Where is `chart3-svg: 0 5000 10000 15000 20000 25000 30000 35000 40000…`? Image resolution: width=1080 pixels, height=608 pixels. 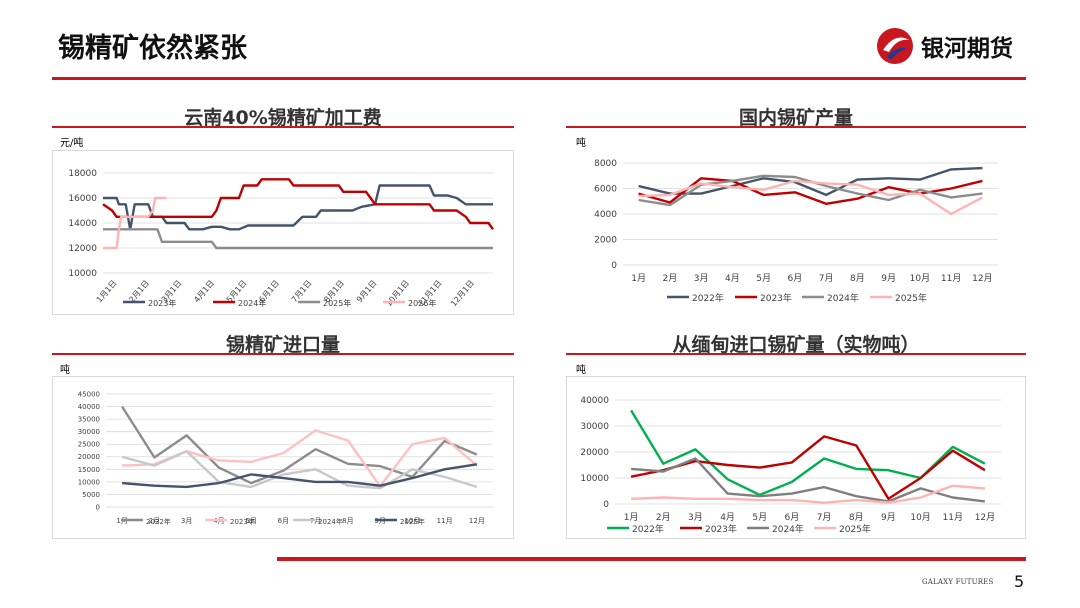
chart3-svg: 0 5000 10000 15000 20000 25000 30000 35000 40000… is located at coordinates (285, 458).